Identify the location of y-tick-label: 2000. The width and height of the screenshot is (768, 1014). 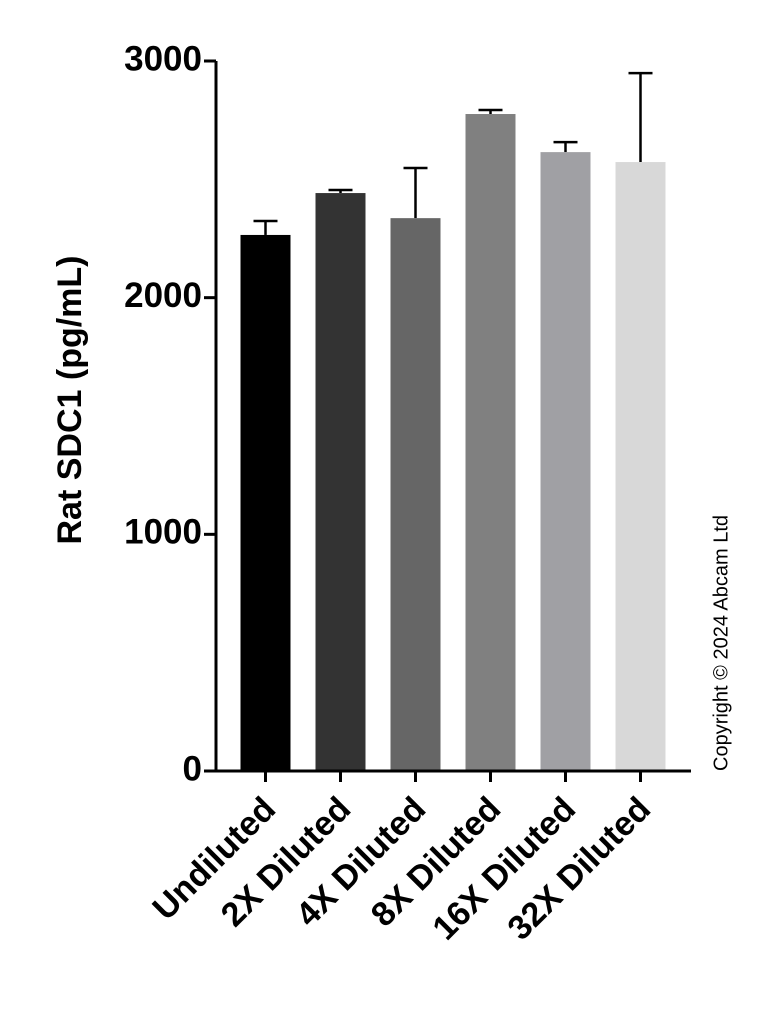
(163, 295).